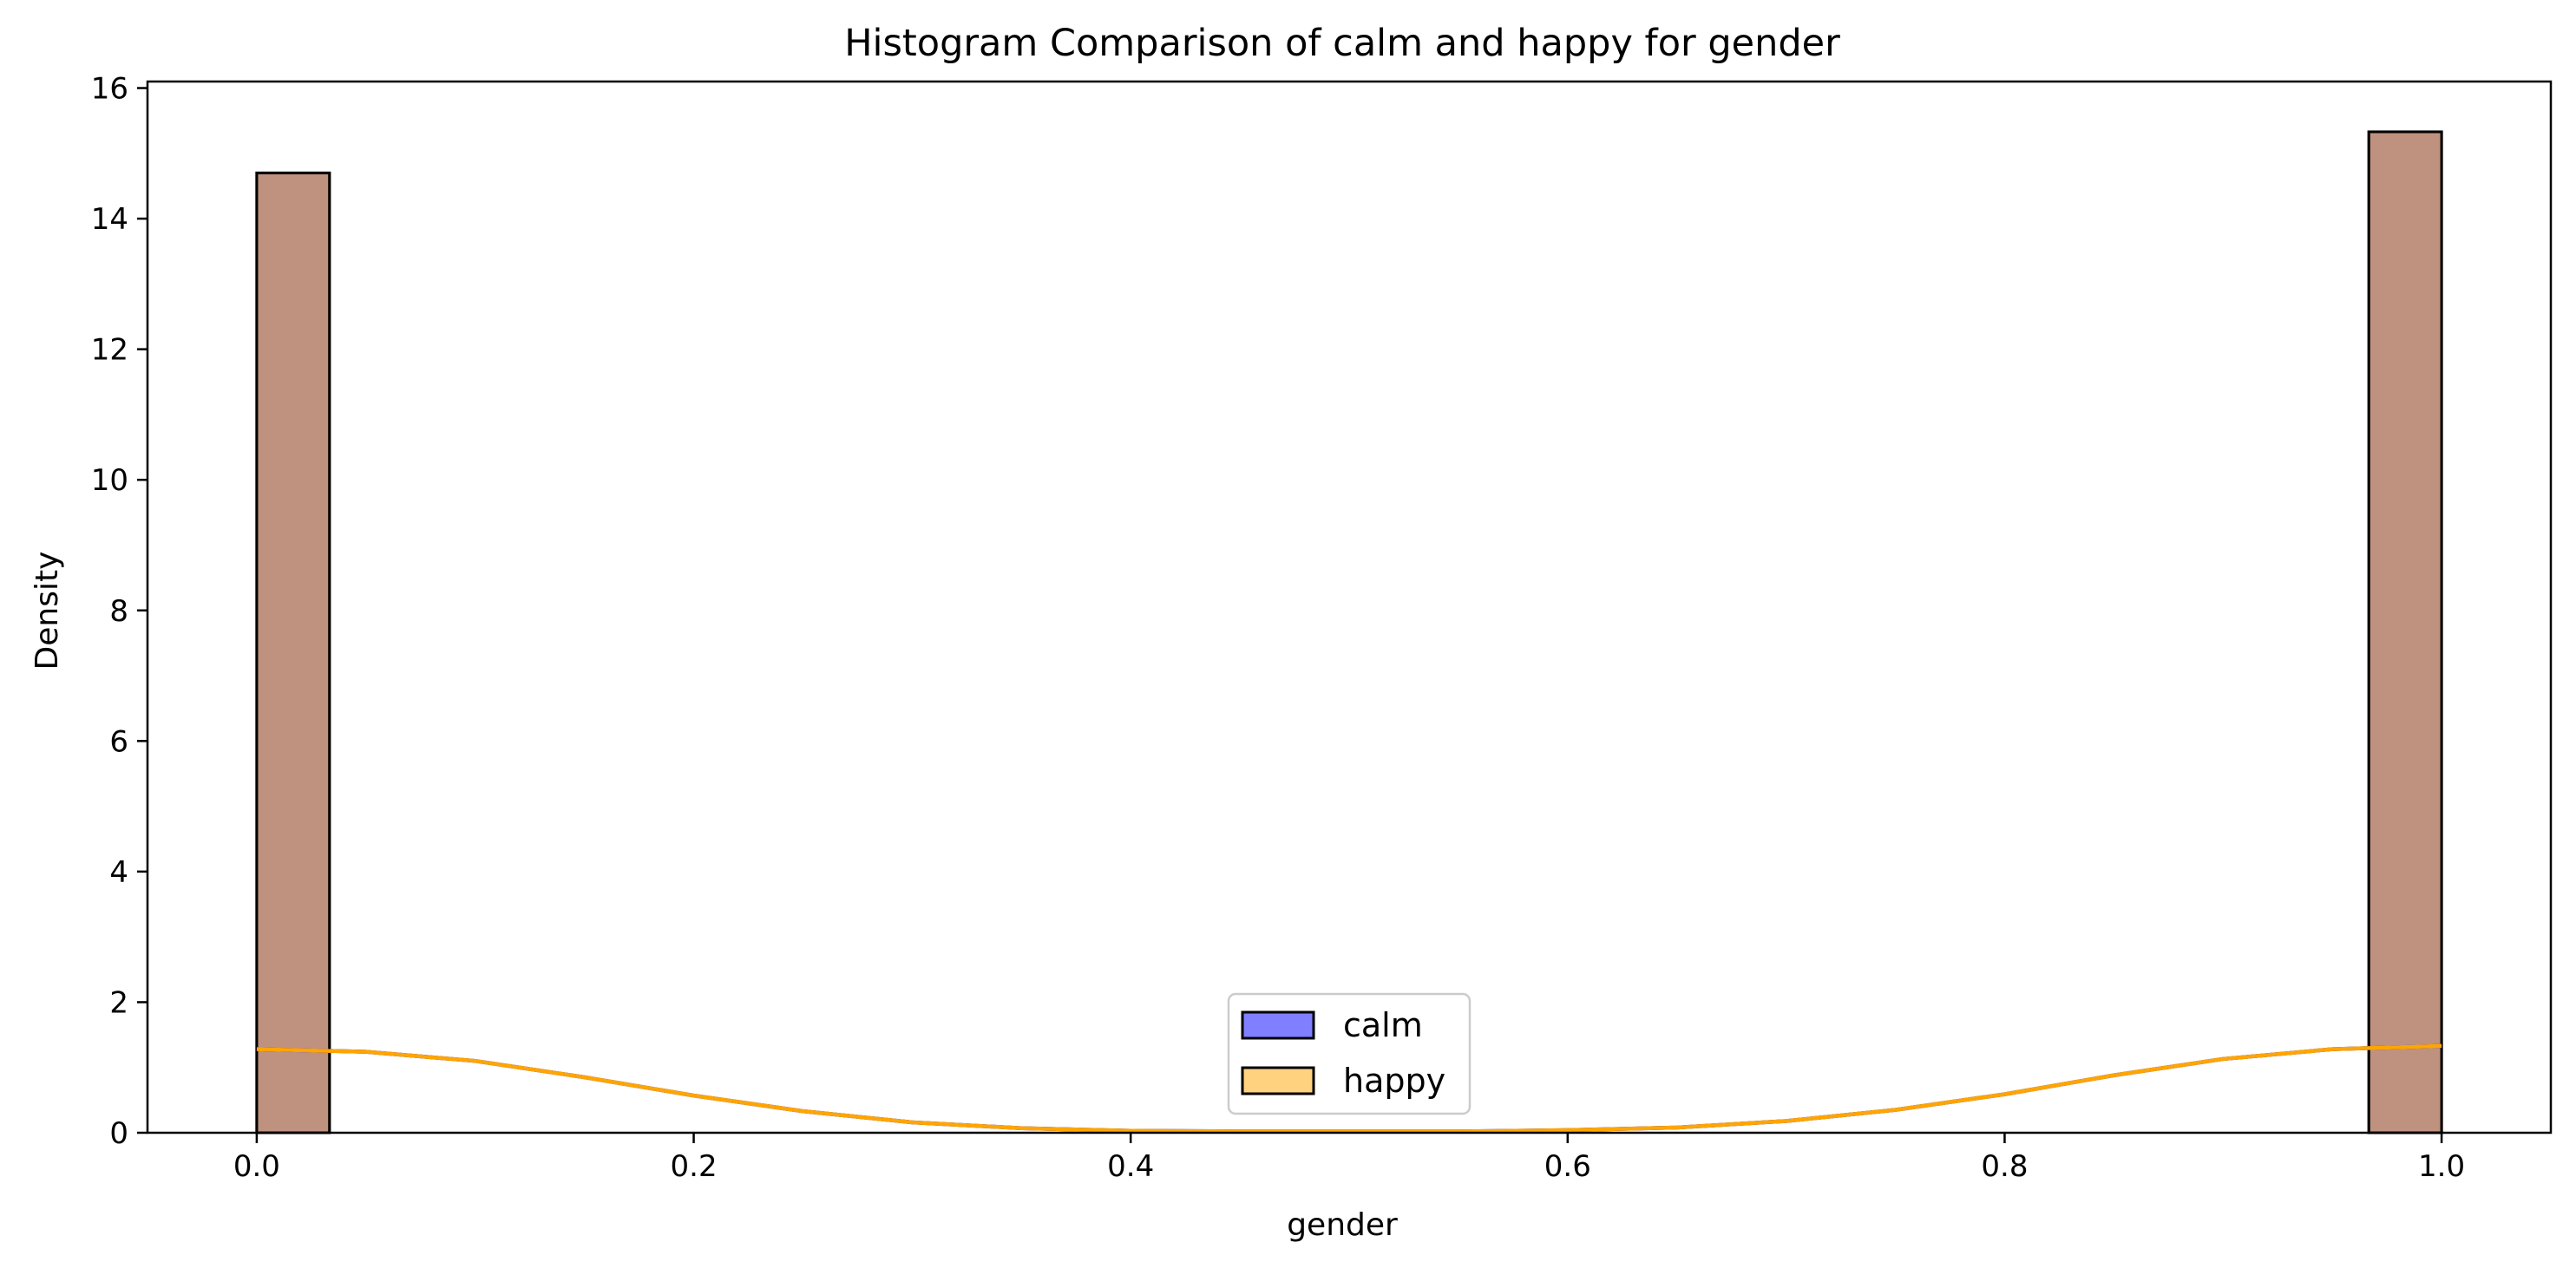 This screenshot has width=2576, height=1275. What do you see at coordinates (109, 89) in the screenshot?
I see `y-tick-label: 16` at bounding box center [109, 89].